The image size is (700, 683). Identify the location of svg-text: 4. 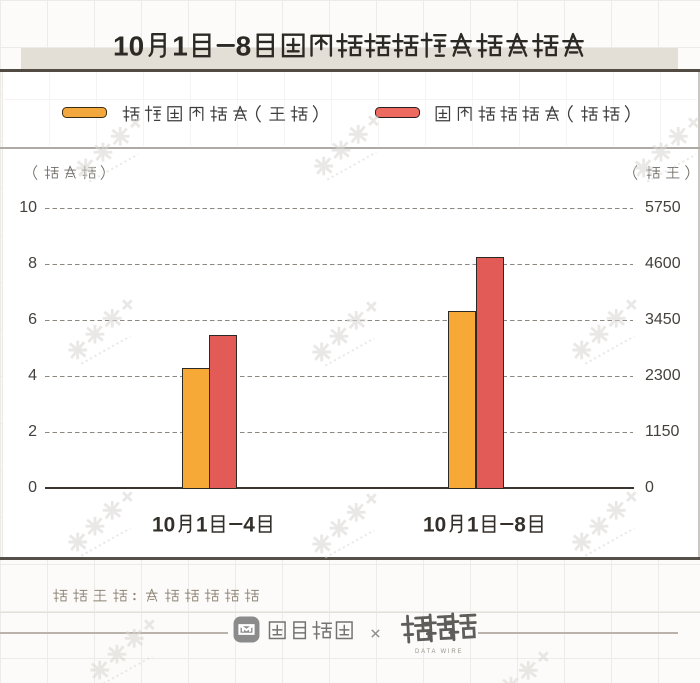
(249, 524).